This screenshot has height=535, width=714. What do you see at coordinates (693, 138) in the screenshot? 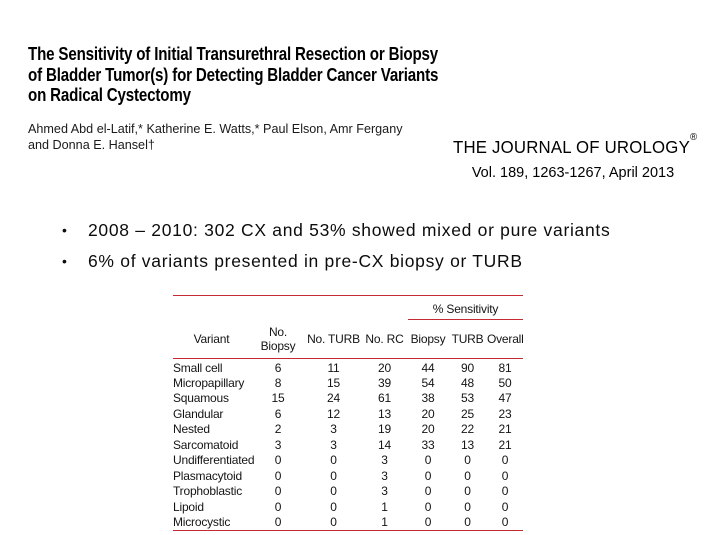
I see `registered-mark: ®` at bounding box center [693, 138].